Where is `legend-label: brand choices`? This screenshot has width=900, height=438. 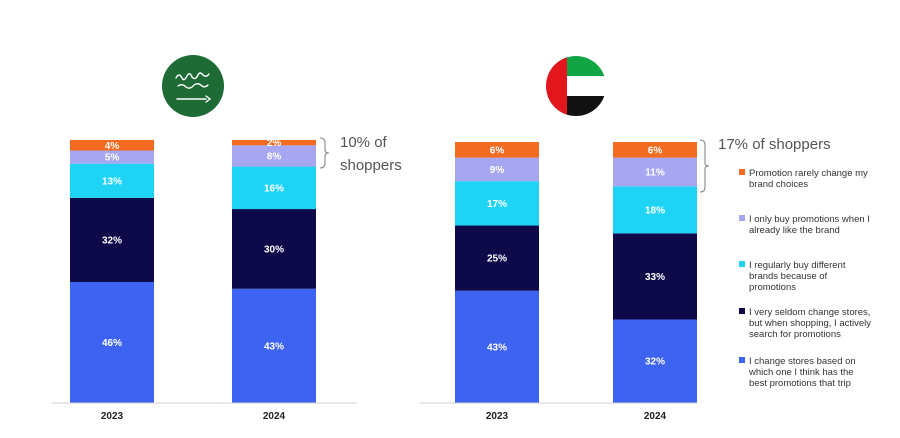
legend-label: brand choices is located at coordinates (778, 184).